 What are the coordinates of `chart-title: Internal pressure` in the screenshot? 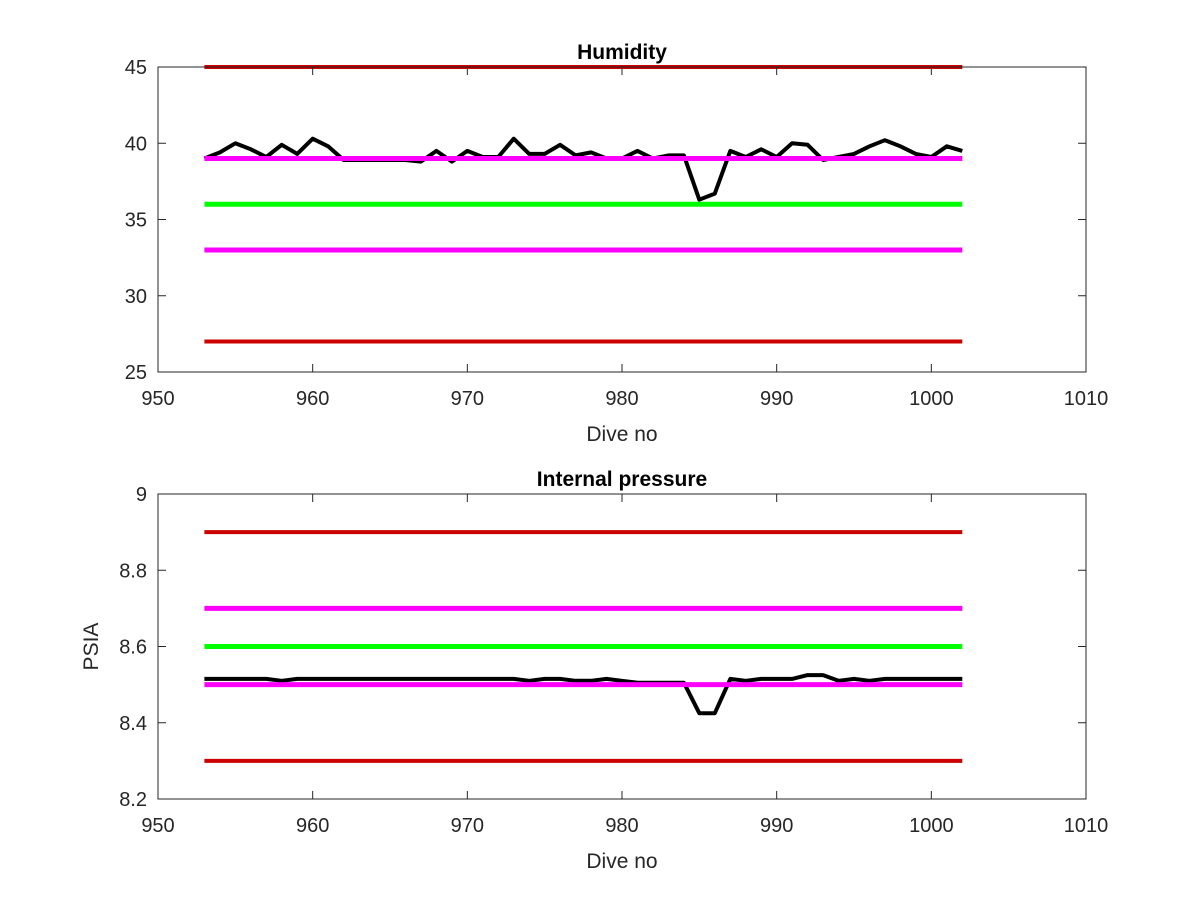 It's located at (622, 479).